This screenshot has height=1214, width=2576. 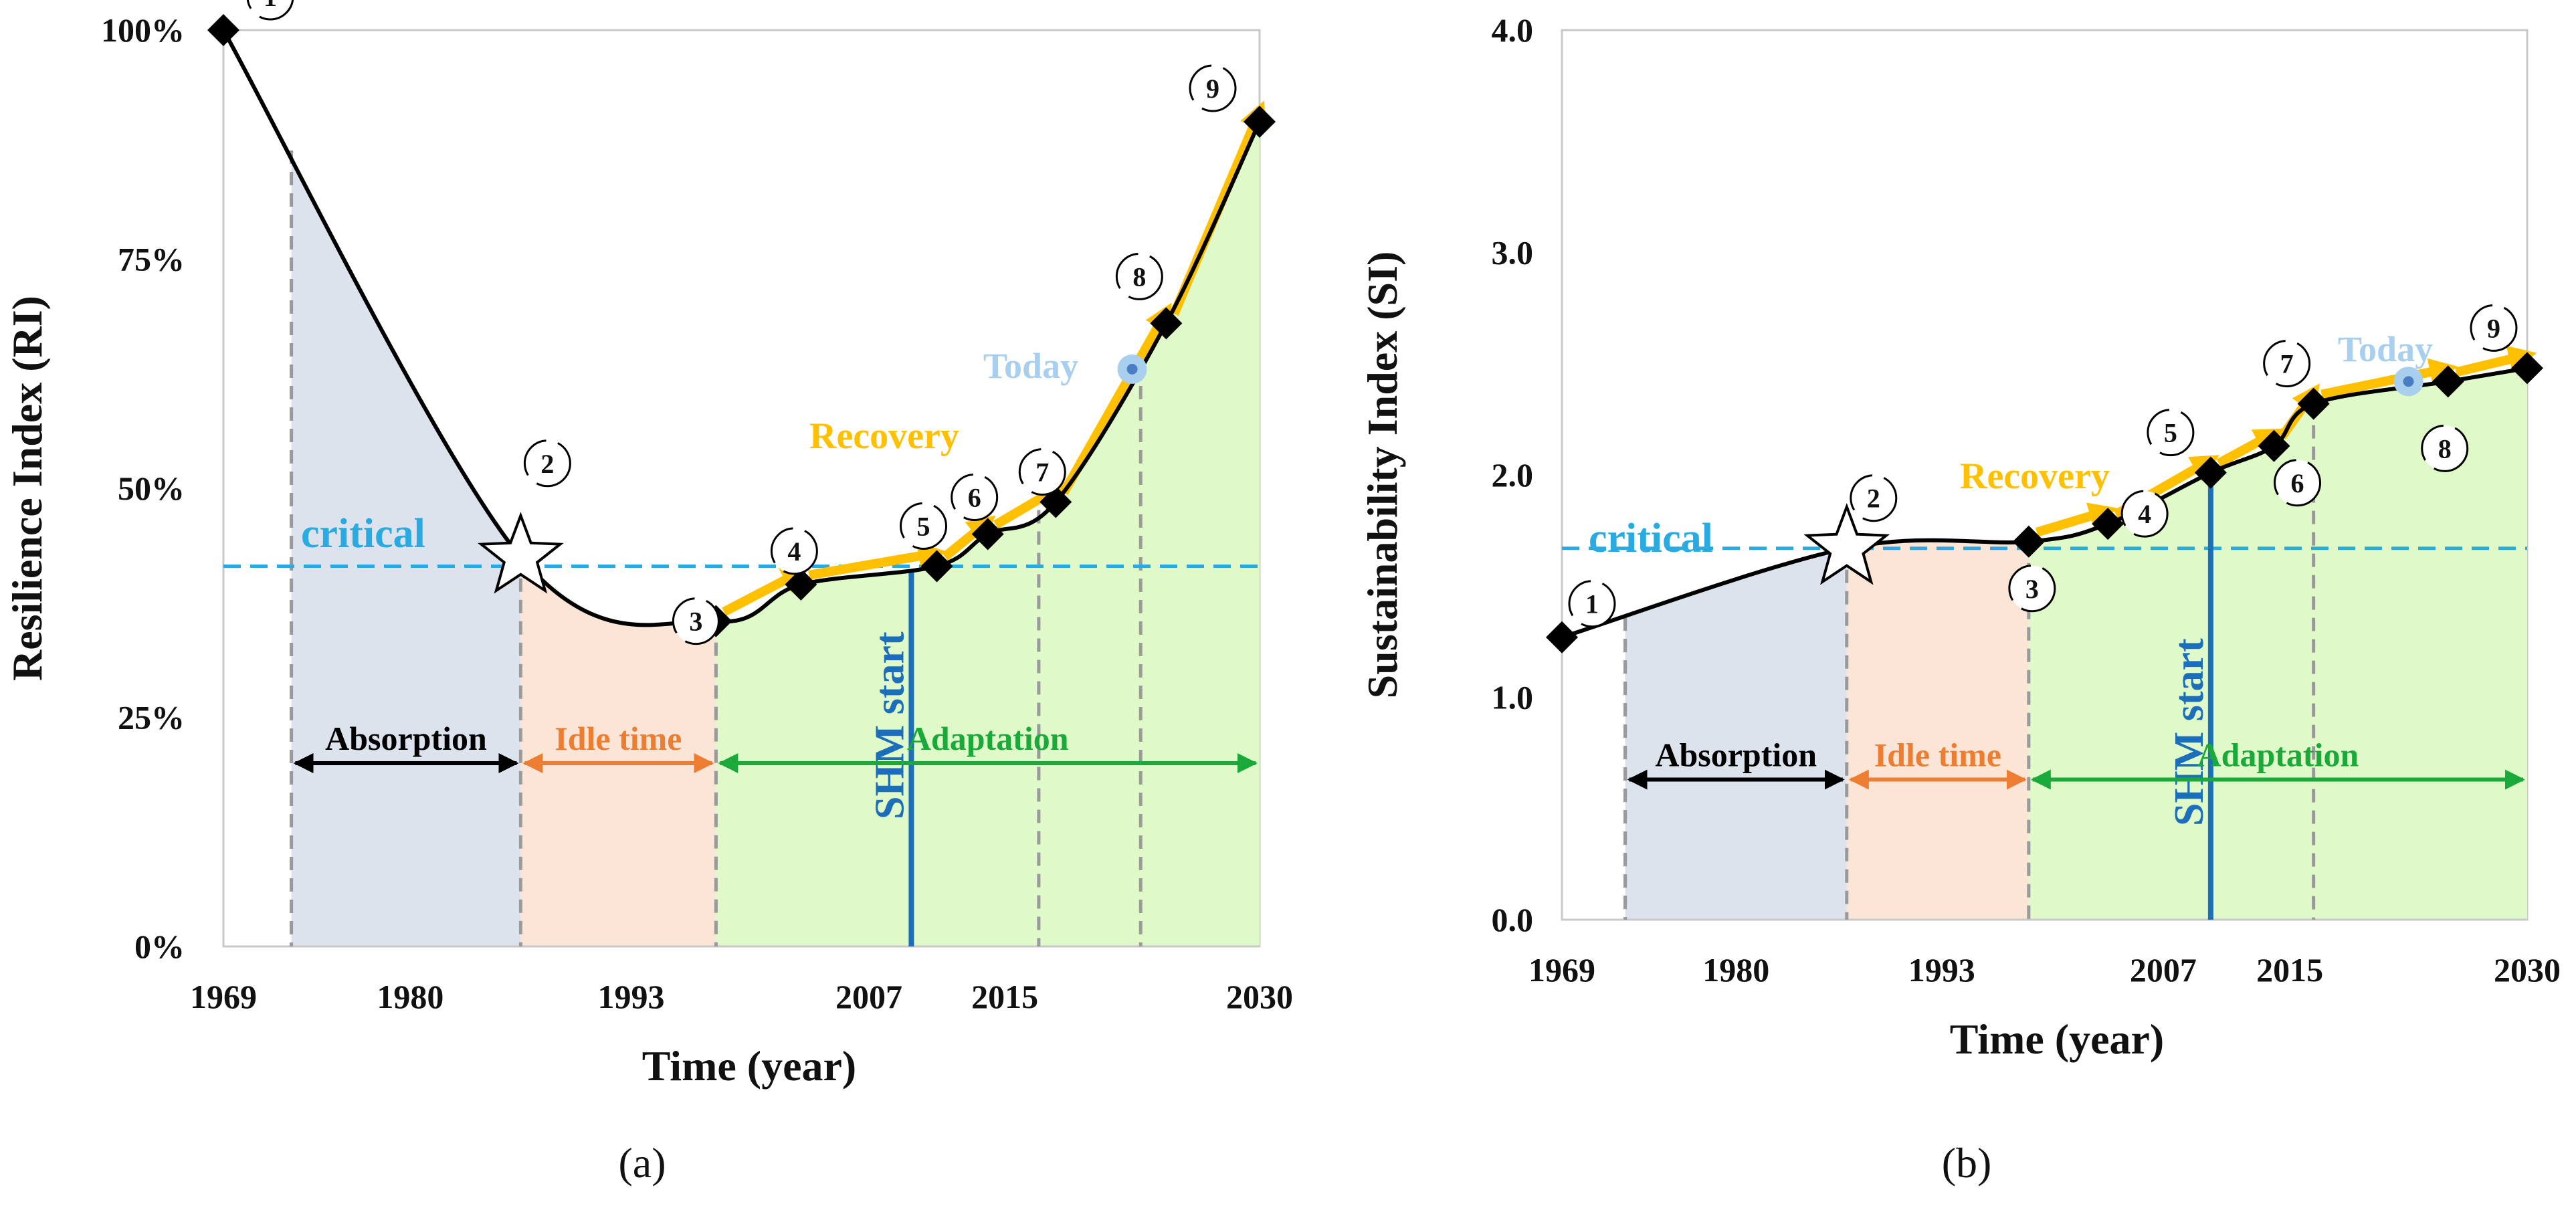 What do you see at coordinates (159, 947) in the screenshot?
I see `y-tick-label: 0%` at bounding box center [159, 947].